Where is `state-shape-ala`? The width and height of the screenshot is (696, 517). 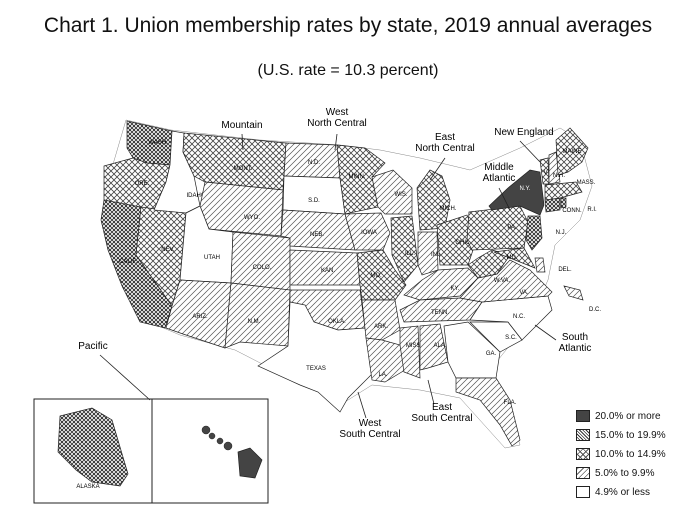
state-shape-ala is located at coordinates (434, 347).